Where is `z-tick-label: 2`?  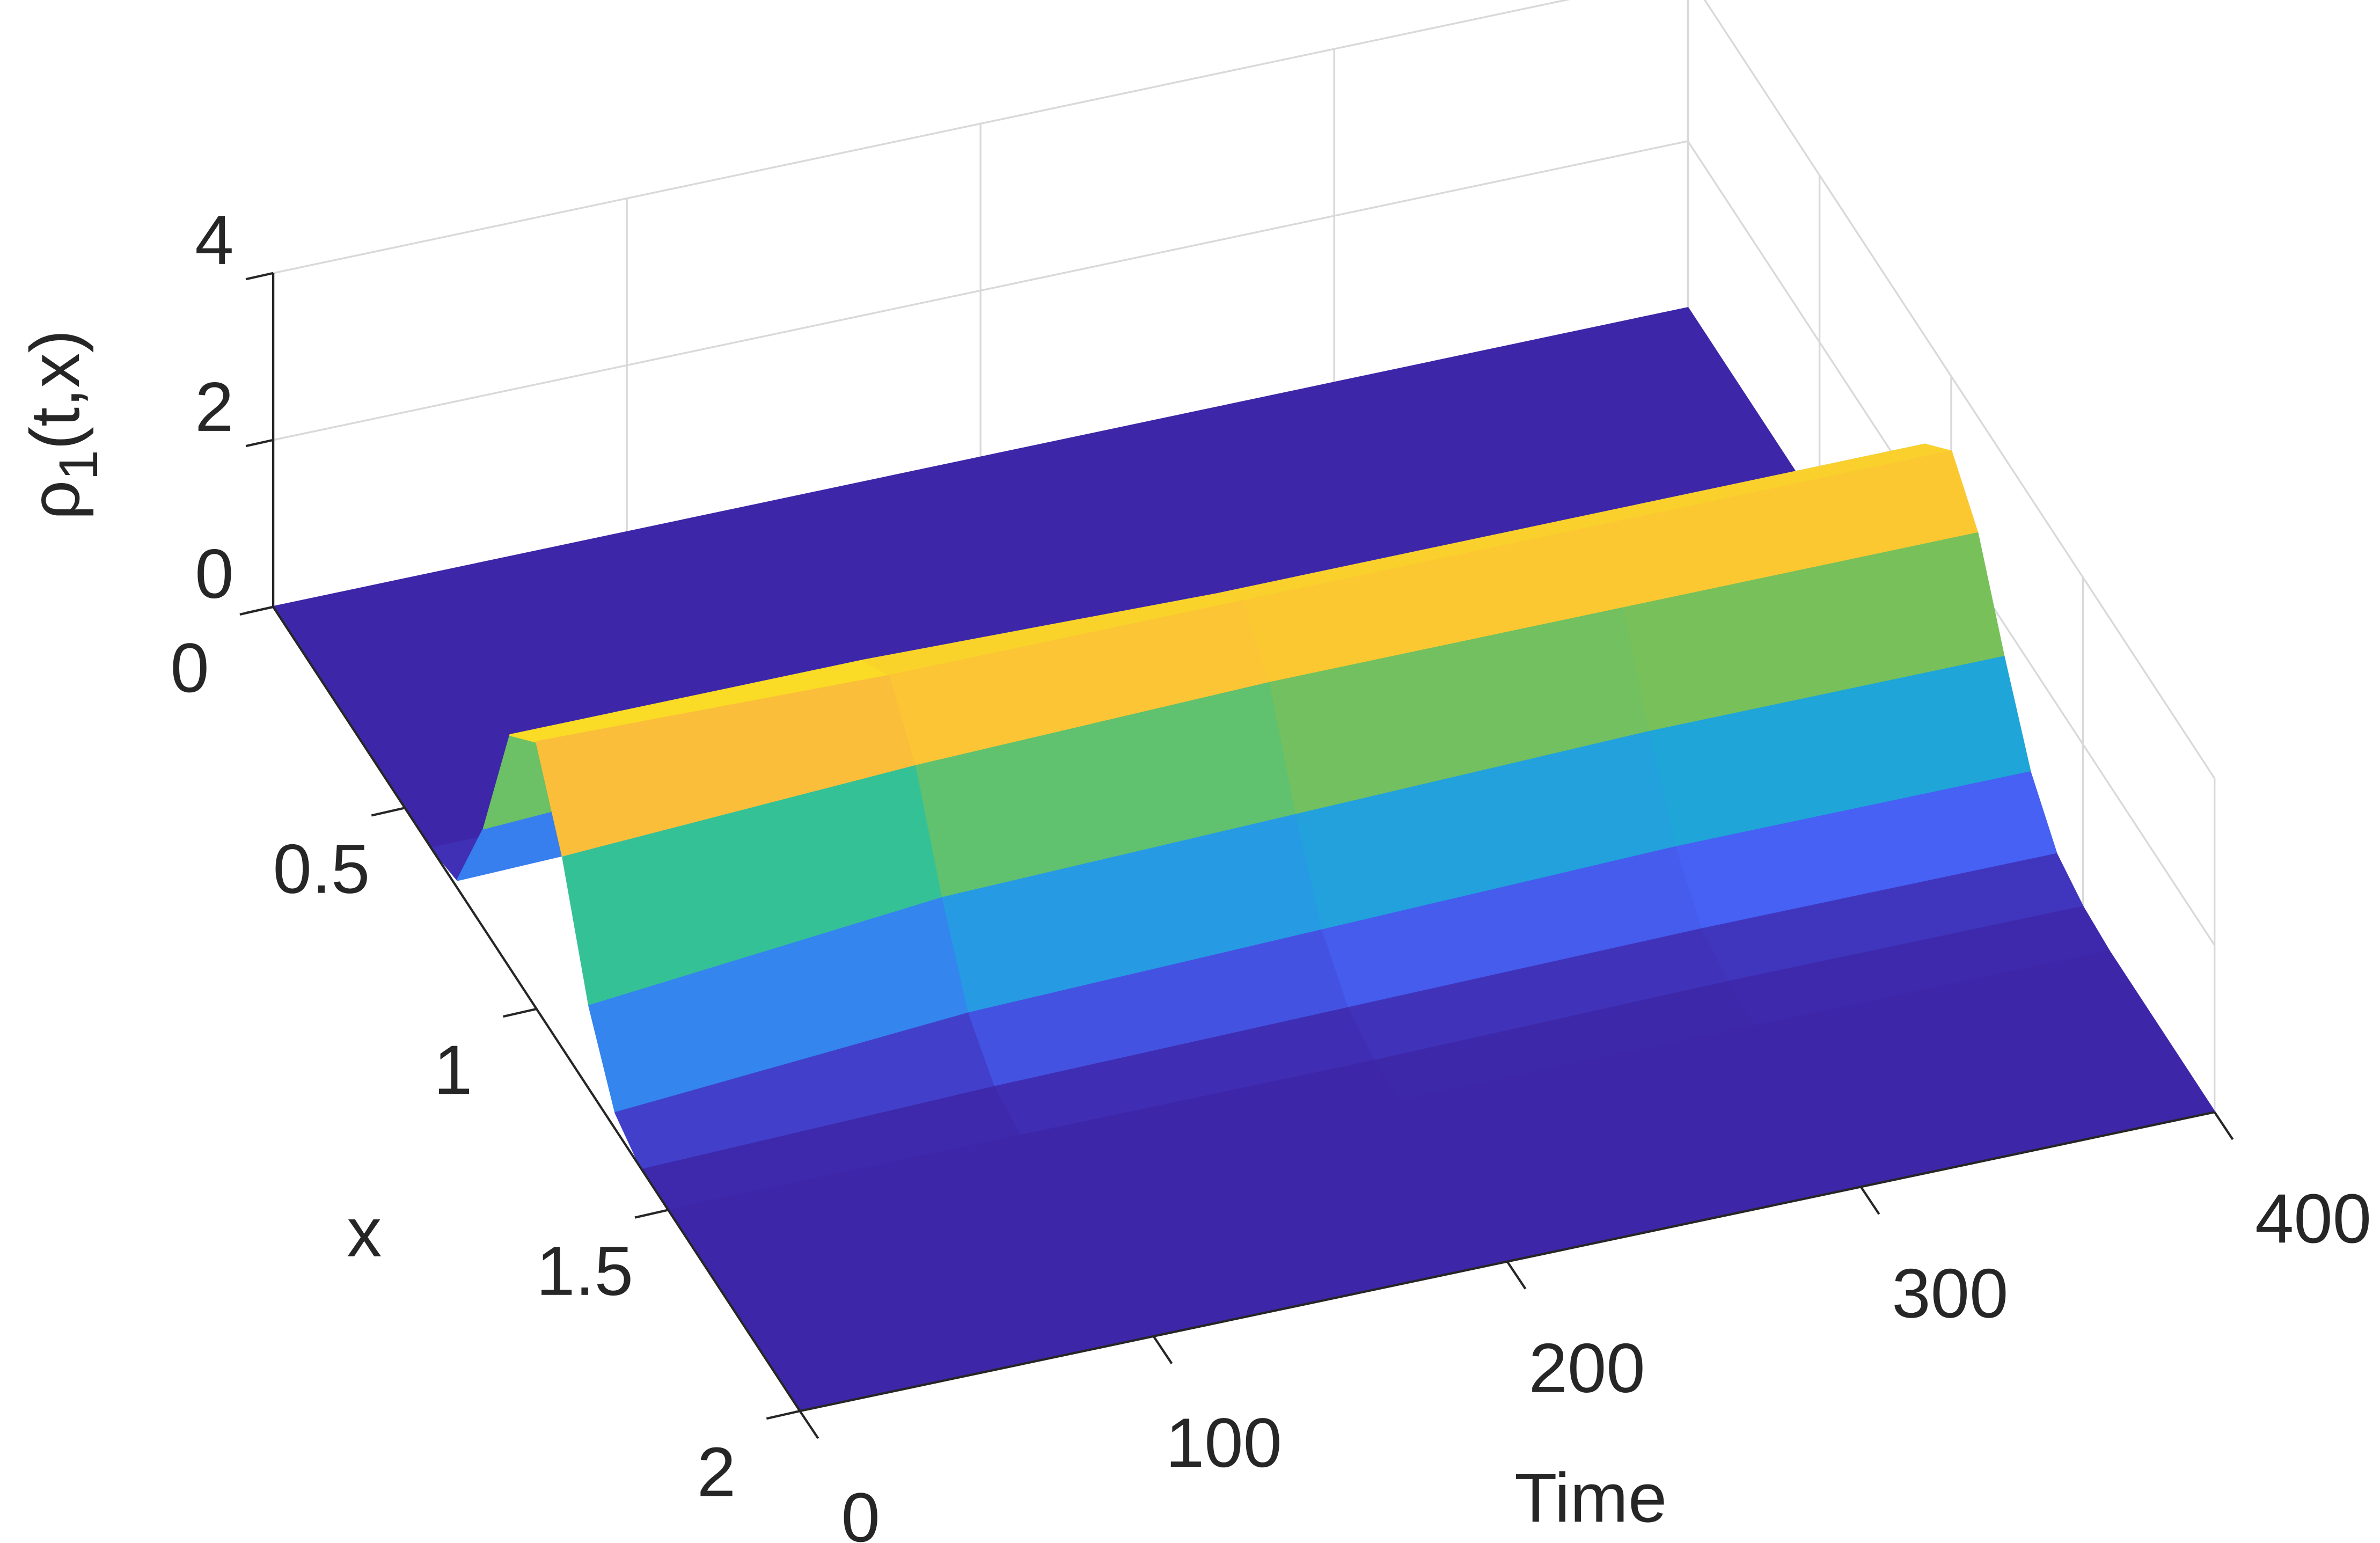 z-tick-label: 2 is located at coordinates (214, 407).